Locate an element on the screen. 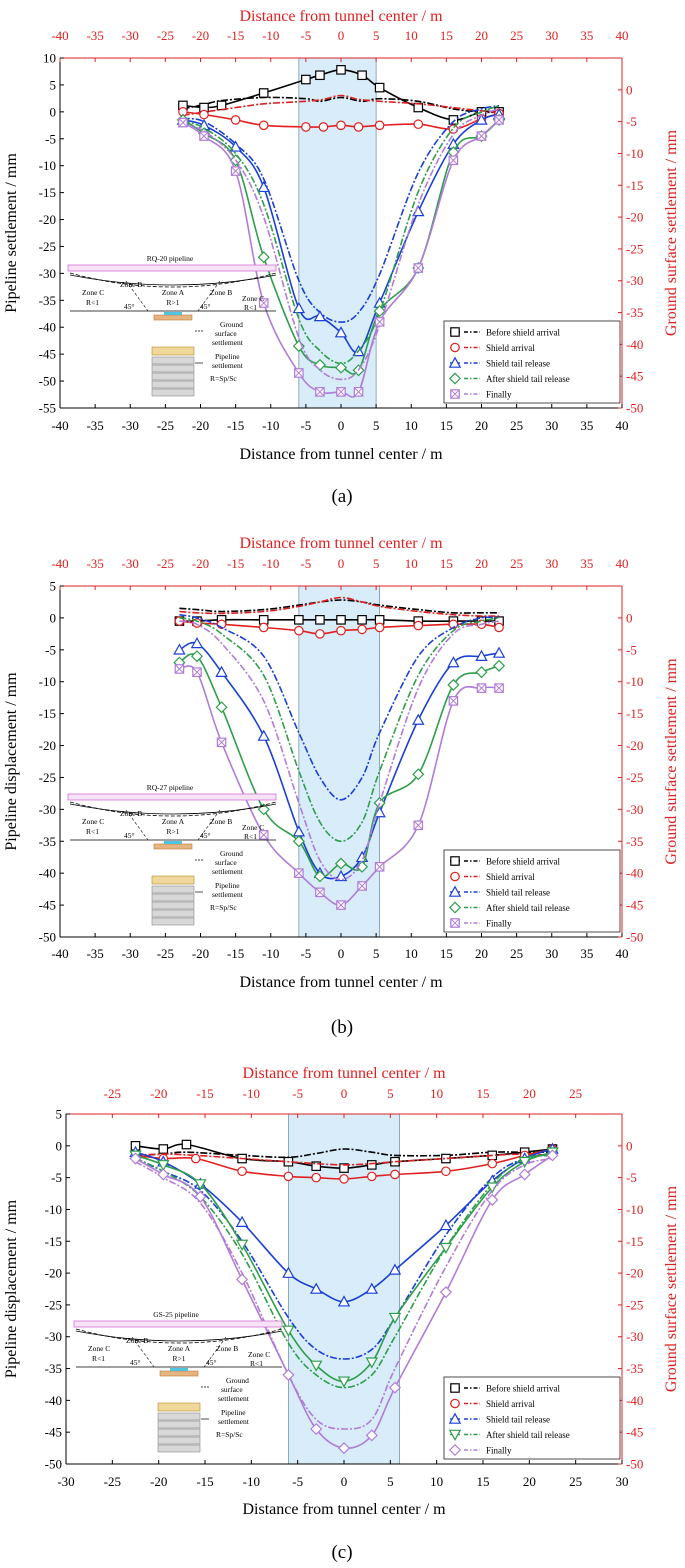 The height and width of the screenshot is (1568, 685). right-y-tick-label: -35 is located at coordinates (634, 841).